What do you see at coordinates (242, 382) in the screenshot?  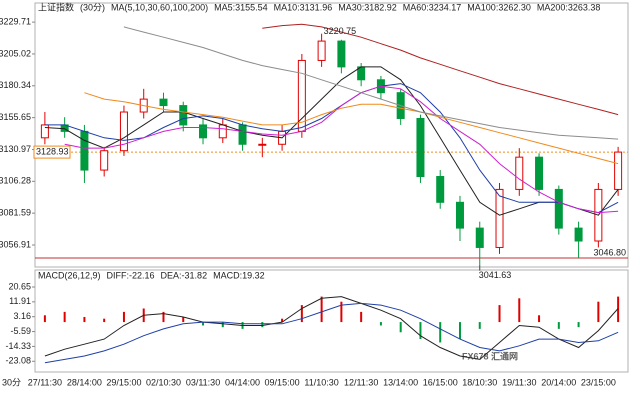 I see `x-tick-label: 04/14:00` at bounding box center [242, 382].